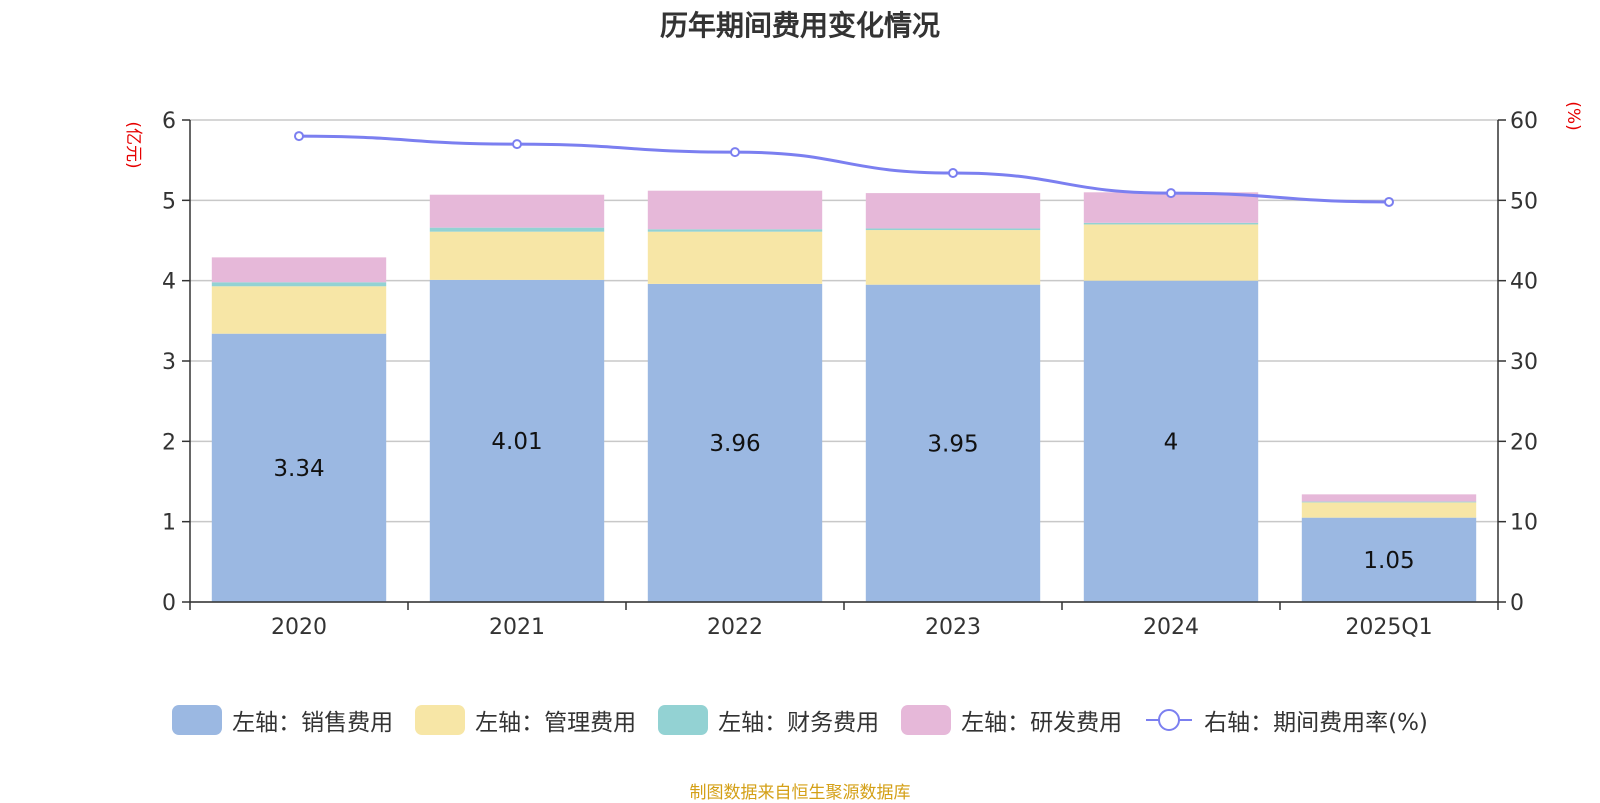 The width and height of the screenshot is (1600, 803). I want to click on bar-data-label: 1.05, so click(1388, 561).